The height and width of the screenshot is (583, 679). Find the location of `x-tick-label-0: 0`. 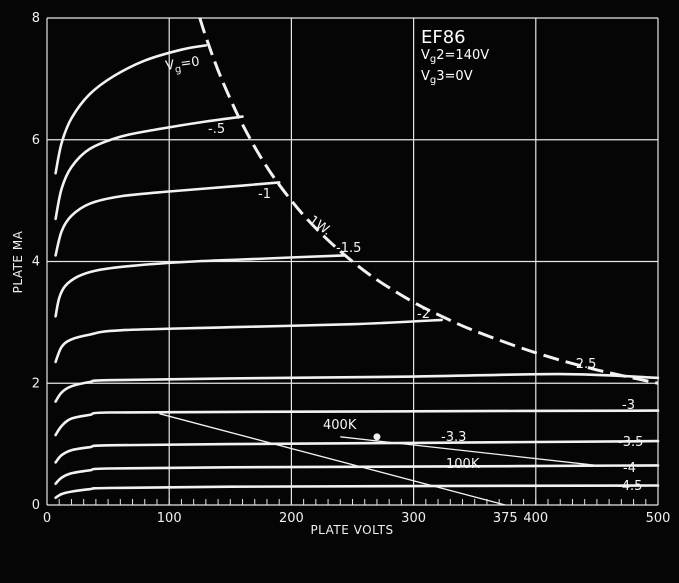

x-tick-label-0: 0 is located at coordinates (47, 518).